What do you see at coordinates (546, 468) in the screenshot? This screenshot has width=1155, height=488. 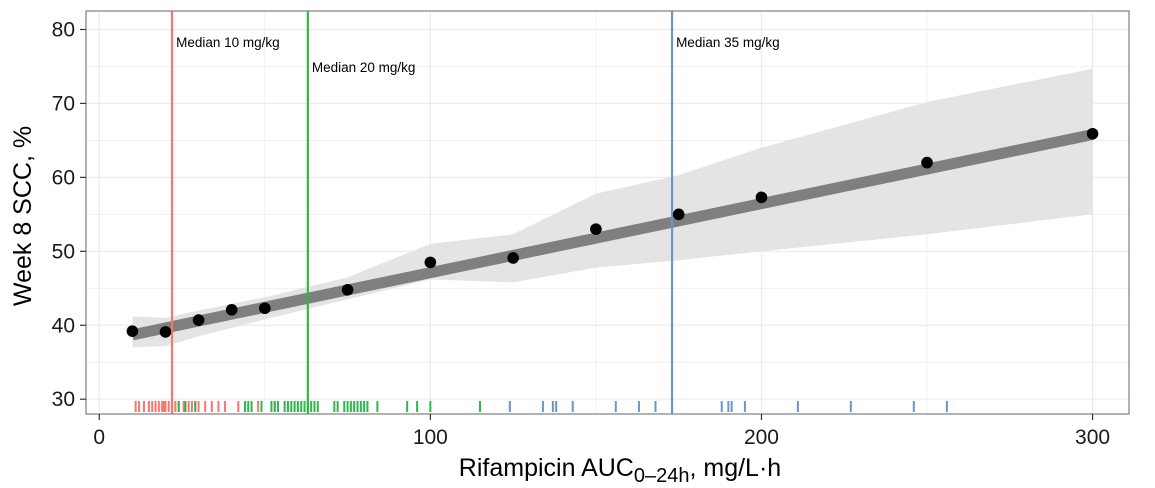 I see `x-axis-title-main: Rifampicin AUC` at bounding box center [546, 468].